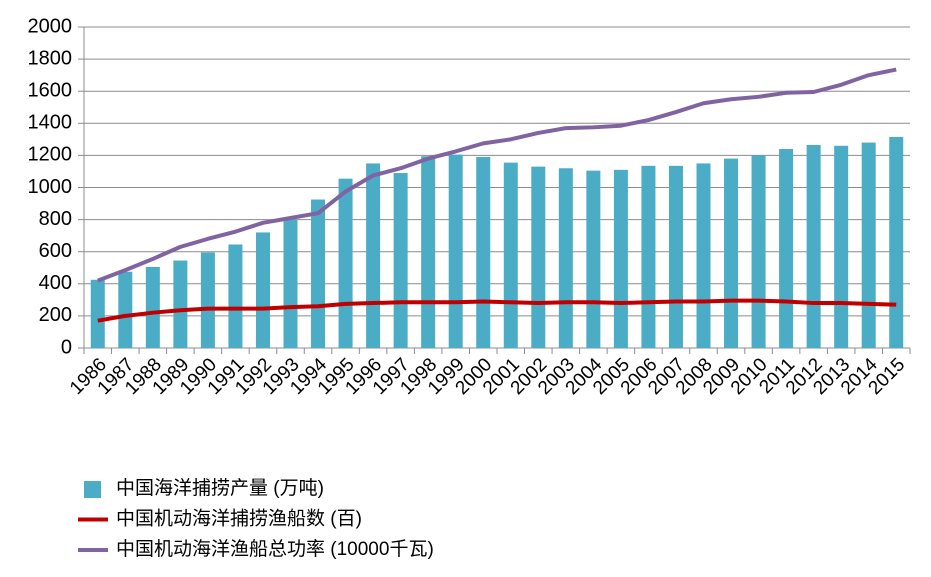  I want to click on y-tick-label: 2000, so click(50, 26).